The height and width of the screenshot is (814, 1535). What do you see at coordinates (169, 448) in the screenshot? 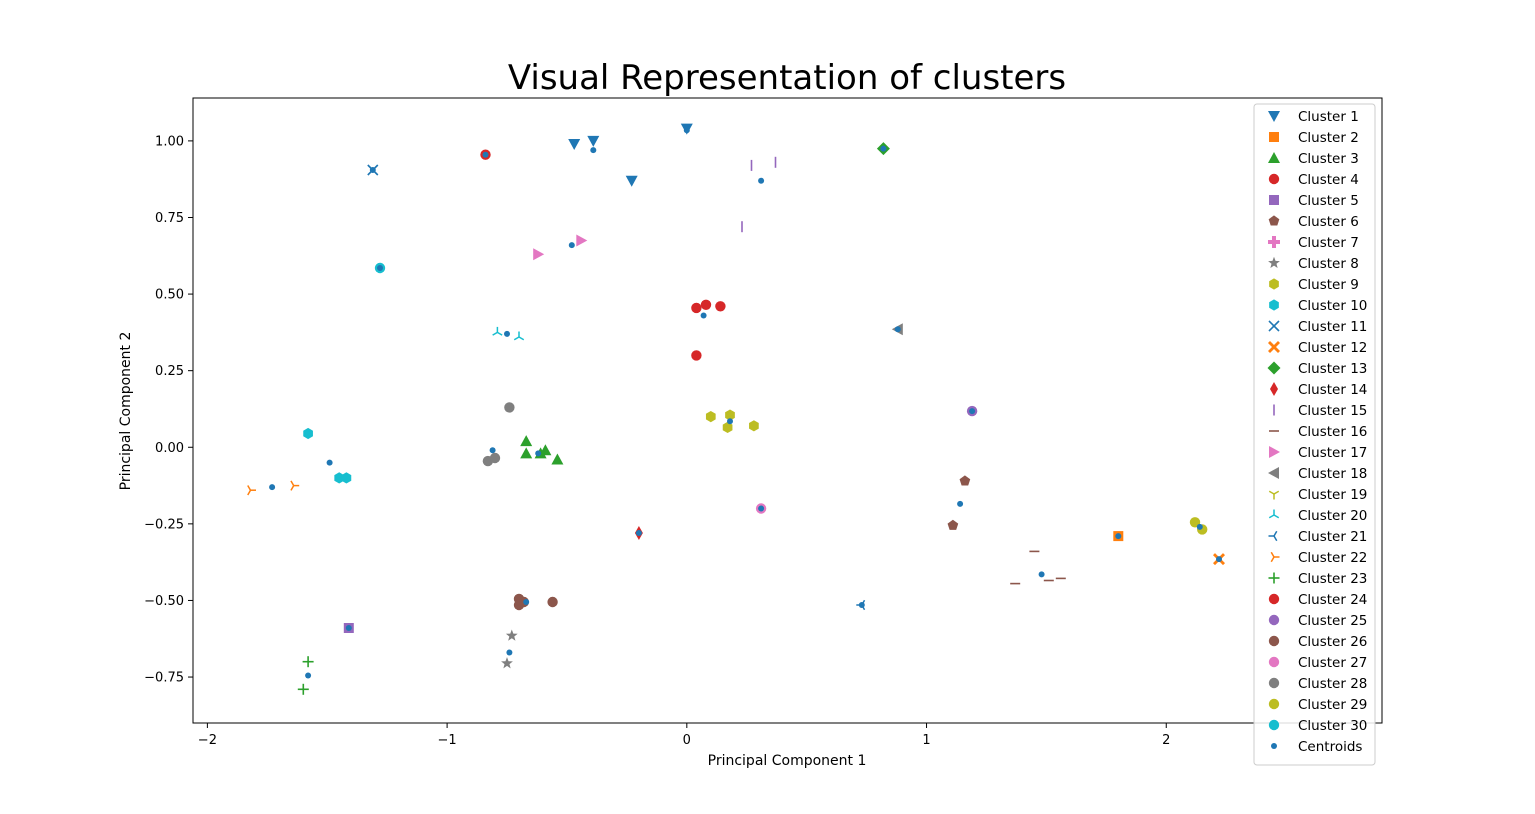
I see `y-tick-label: 0.00` at bounding box center [169, 448].